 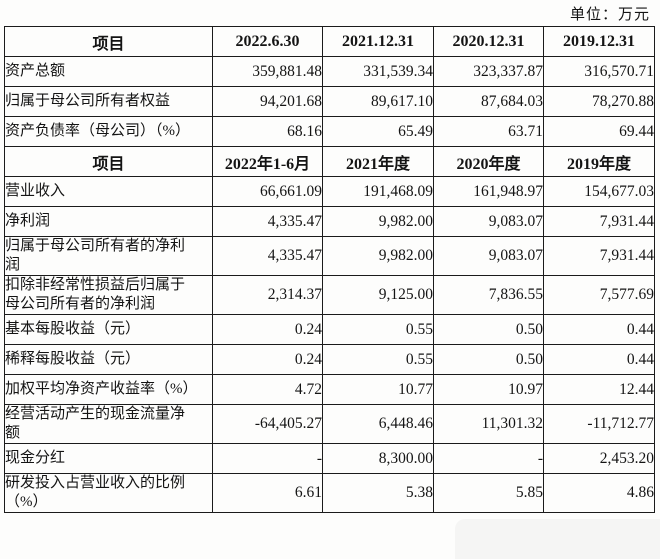 What do you see at coordinates (557, 539) in the screenshot?
I see `watermark-smudge` at bounding box center [557, 539].